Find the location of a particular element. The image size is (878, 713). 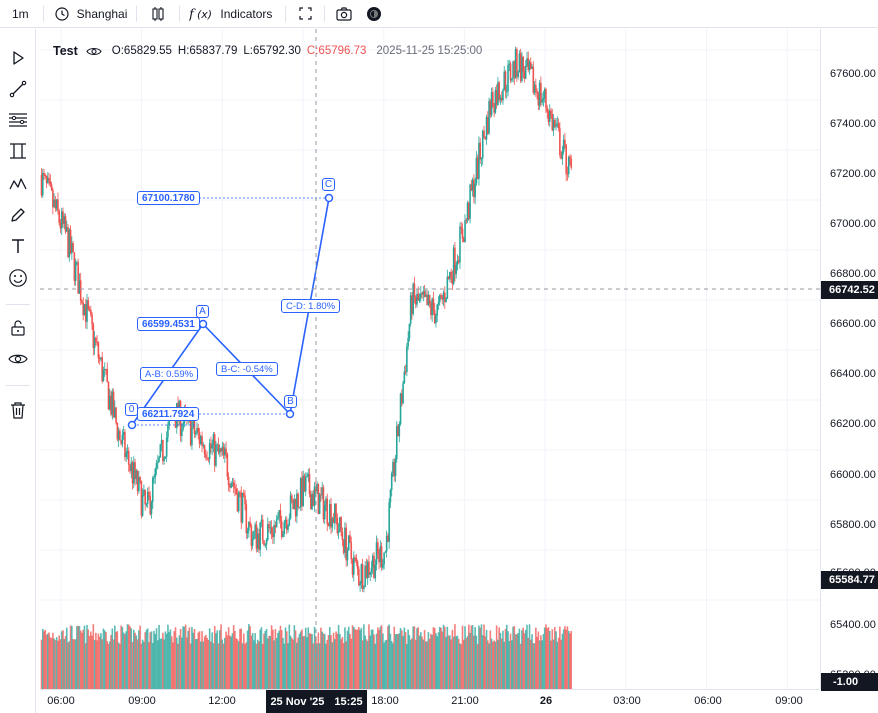

pattern-button is located at coordinates (18, 186).